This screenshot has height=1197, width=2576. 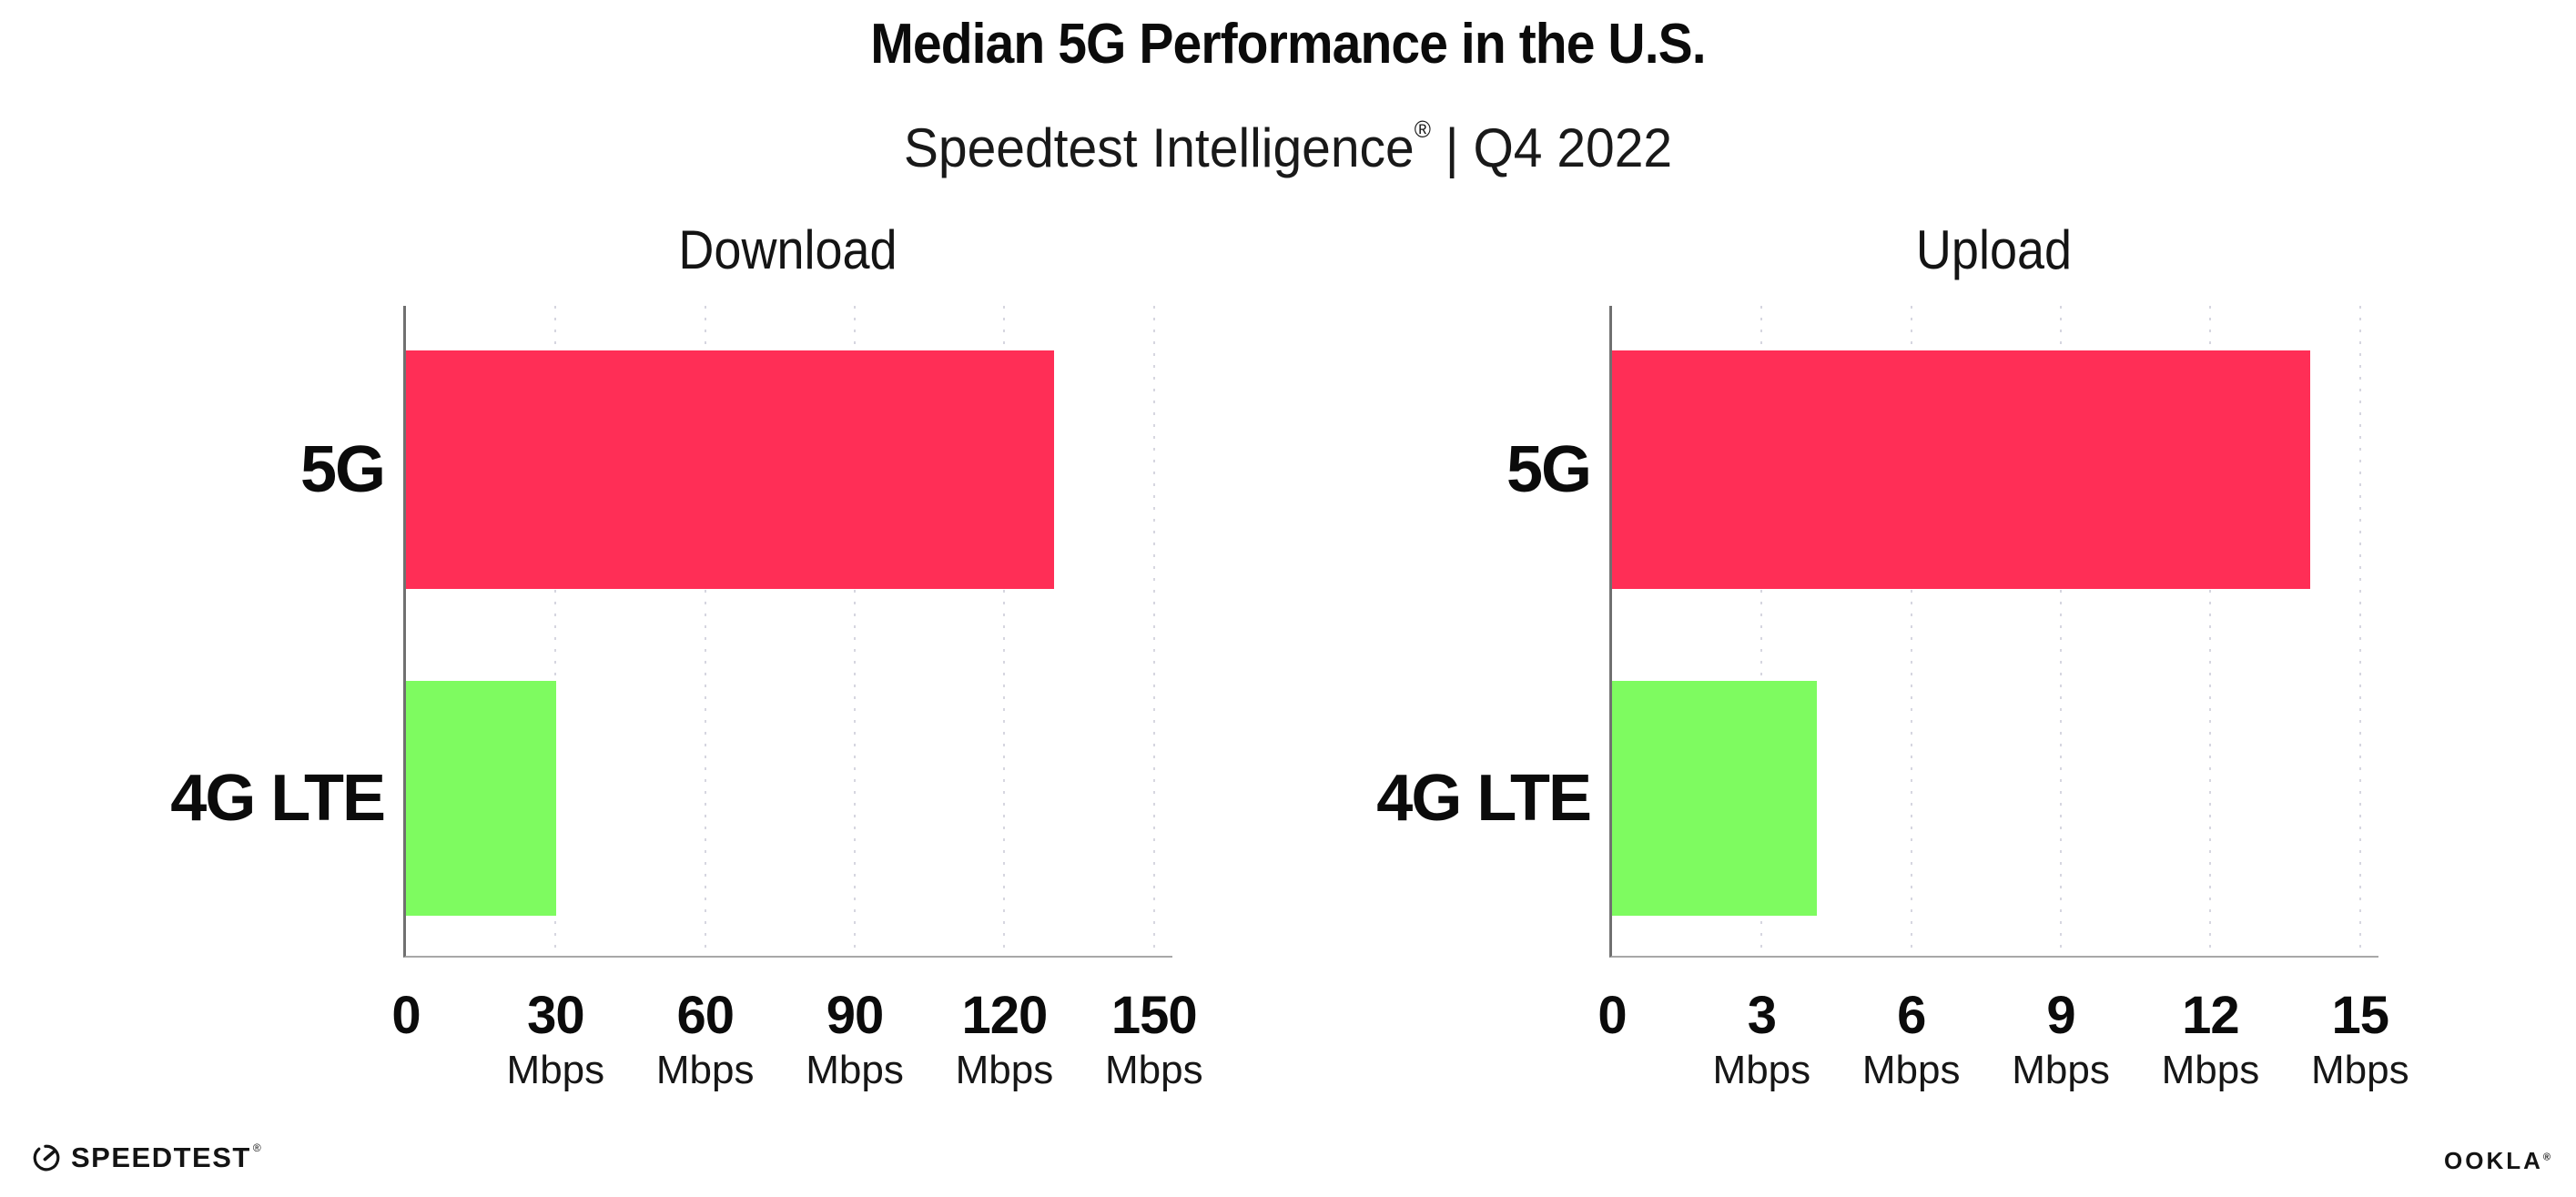 I want to click on registered-trademark-symbol: ®, so click(x=1422, y=130).